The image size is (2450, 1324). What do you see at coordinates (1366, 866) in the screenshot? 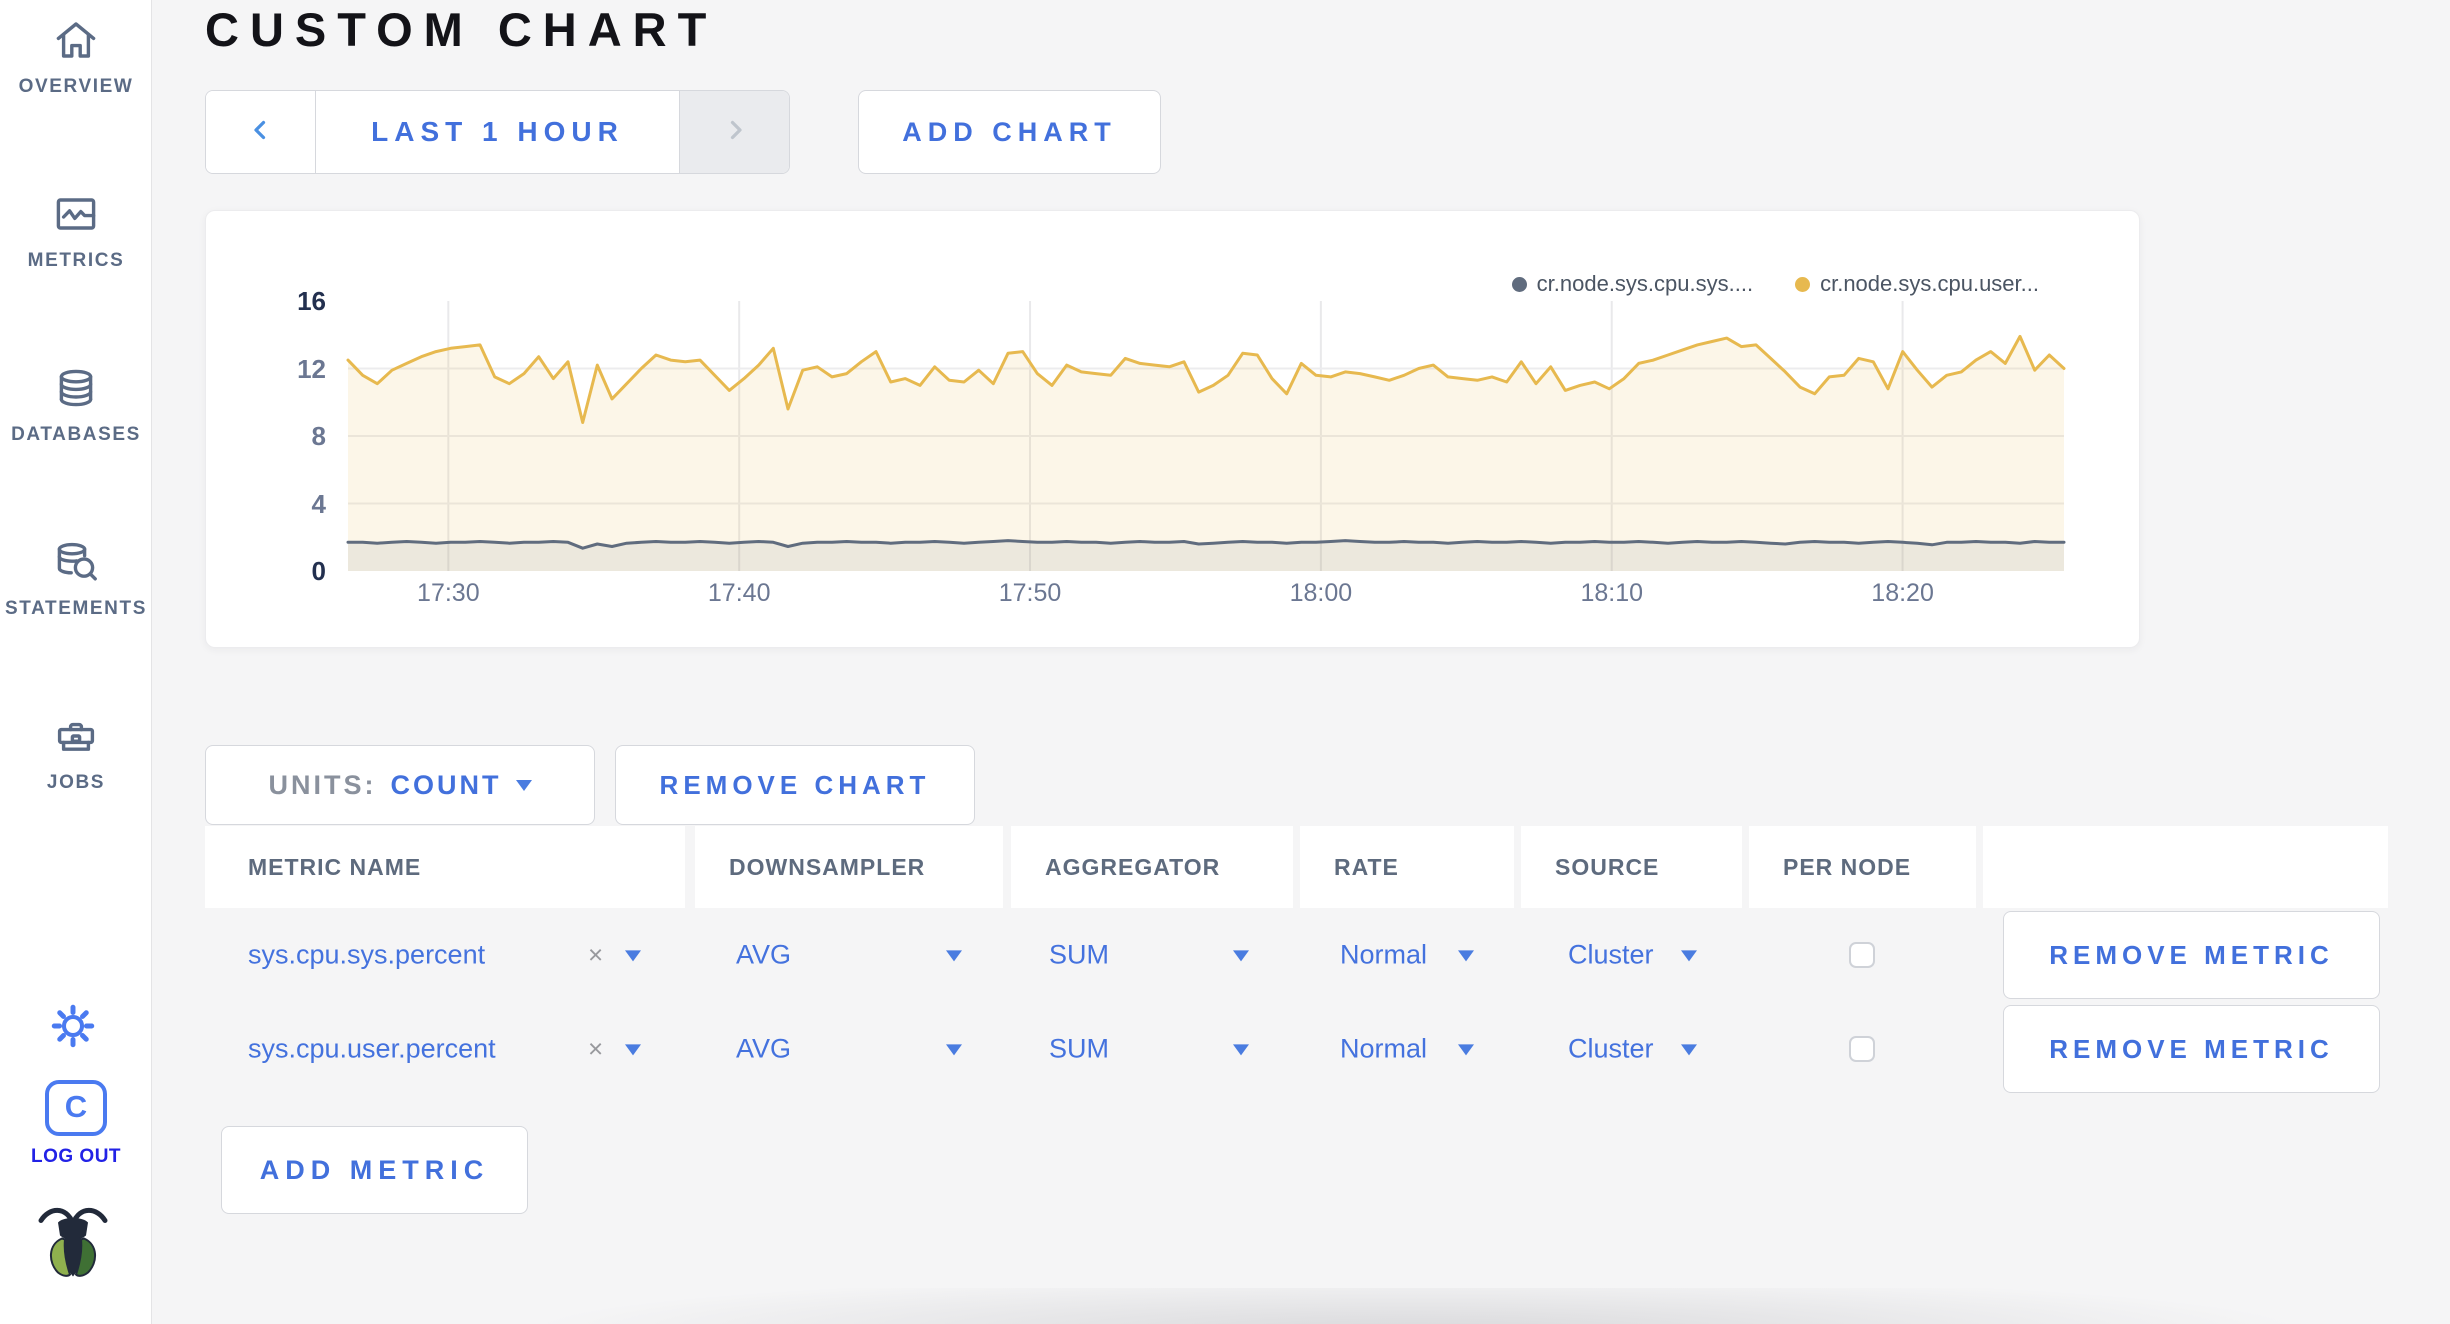
I see `table-header-label: RATE` at bounding box center [1366, 866].